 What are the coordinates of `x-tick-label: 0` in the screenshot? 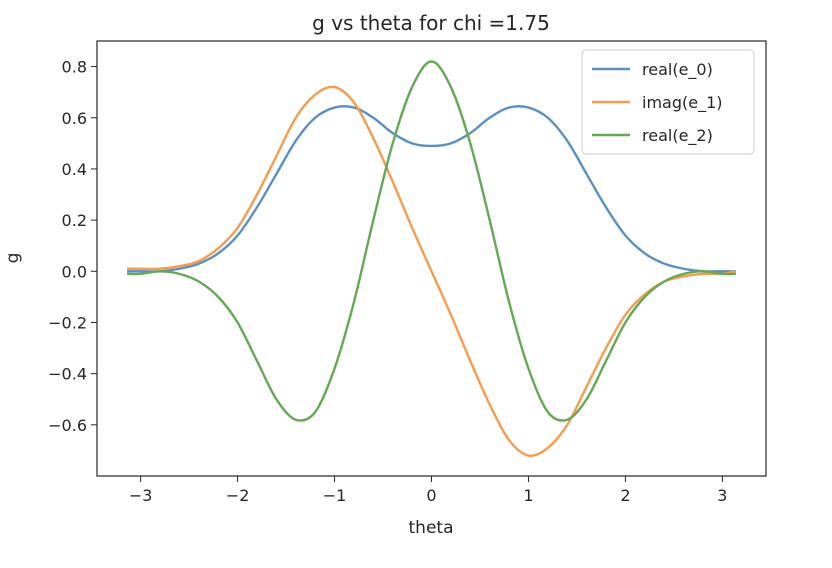 It's located at (431, 495).